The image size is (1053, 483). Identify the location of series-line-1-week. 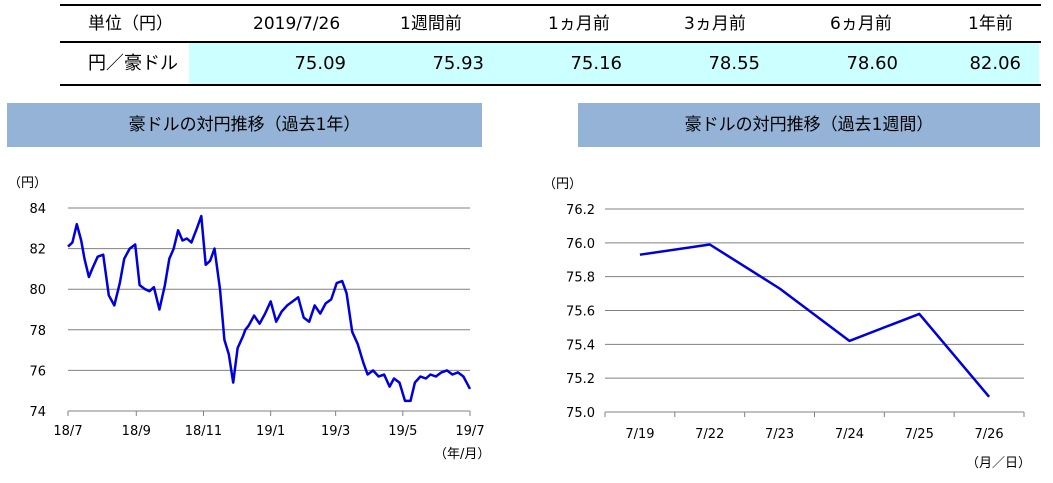
(815, 320).